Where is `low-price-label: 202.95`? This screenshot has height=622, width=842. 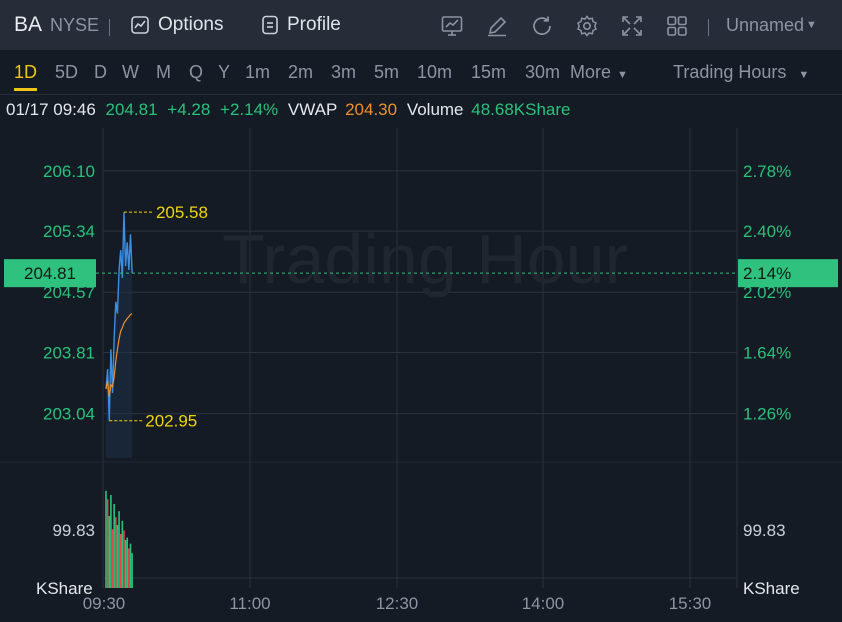 low-price-label: 202.95 is located at coordinates (171, 421).